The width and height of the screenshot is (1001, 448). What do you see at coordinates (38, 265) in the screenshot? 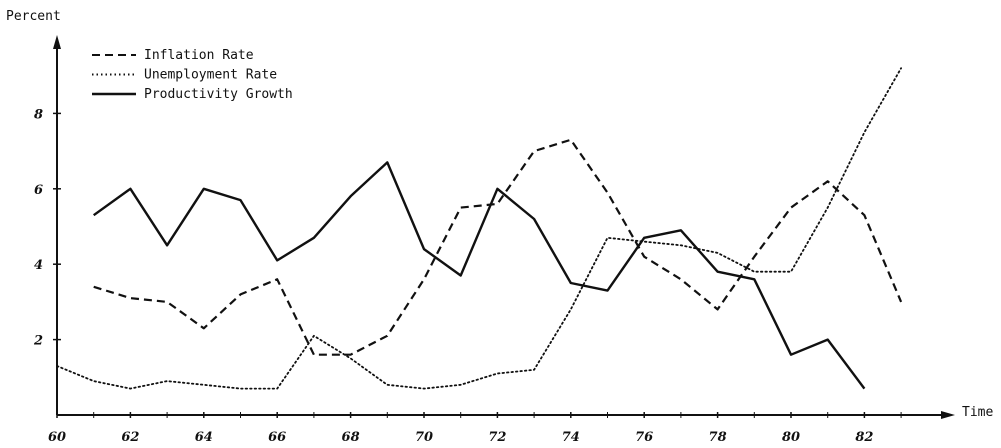
I see `y-tick-label: 4` at bounding box center [38, 265].